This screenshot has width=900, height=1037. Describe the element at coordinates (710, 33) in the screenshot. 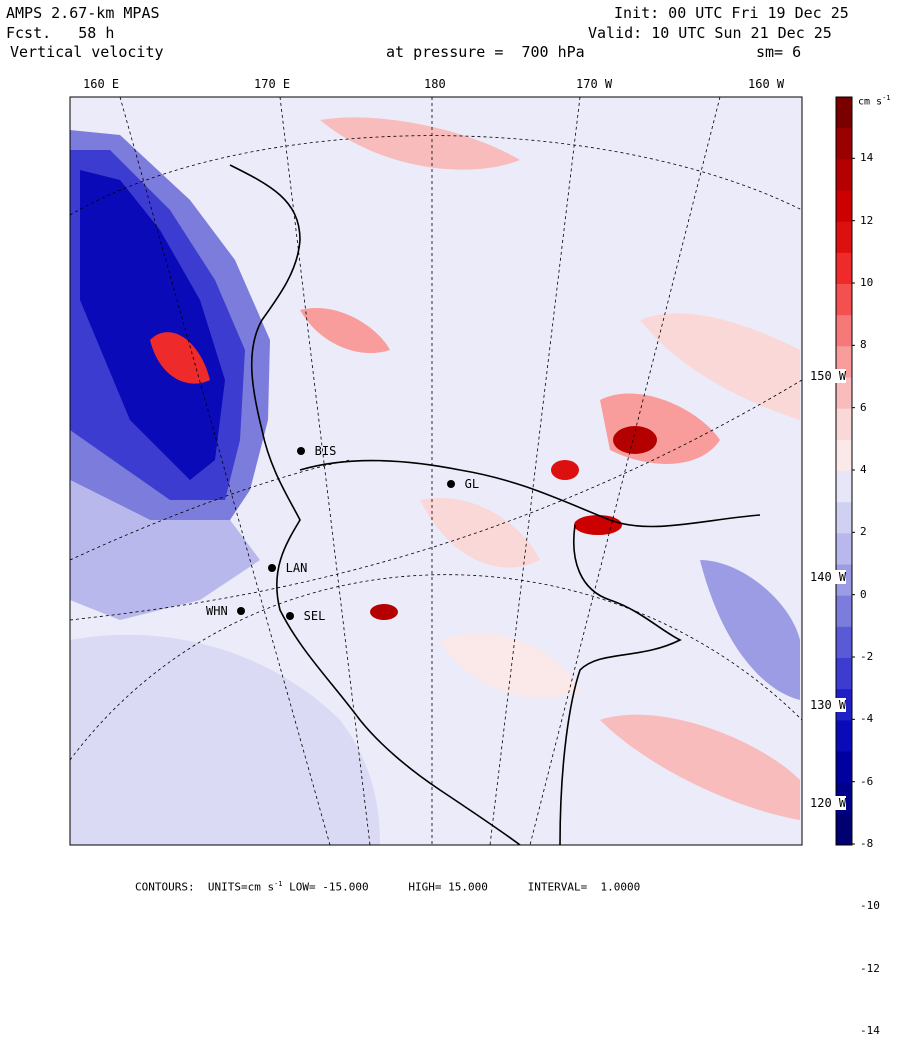

I see `valid-time: Valid: 10 UTC Sun 21 Dec 25` at that location.